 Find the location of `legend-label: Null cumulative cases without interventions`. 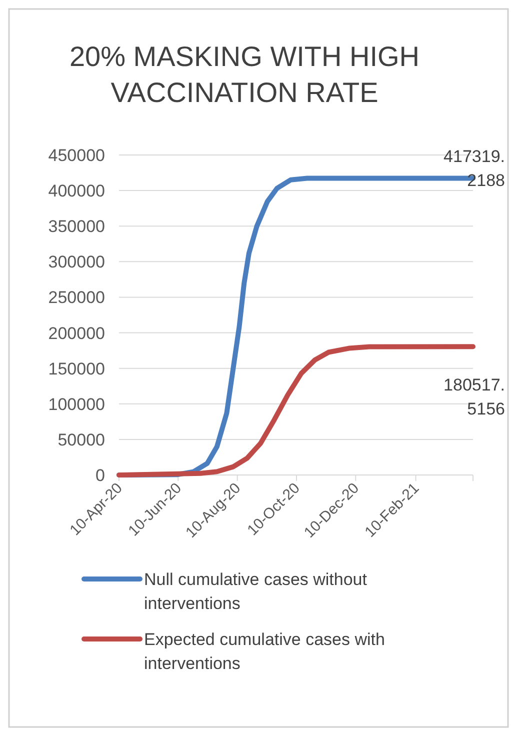

legend-label: Null cumulative cases without interventions is located at coordinates (256, 591).